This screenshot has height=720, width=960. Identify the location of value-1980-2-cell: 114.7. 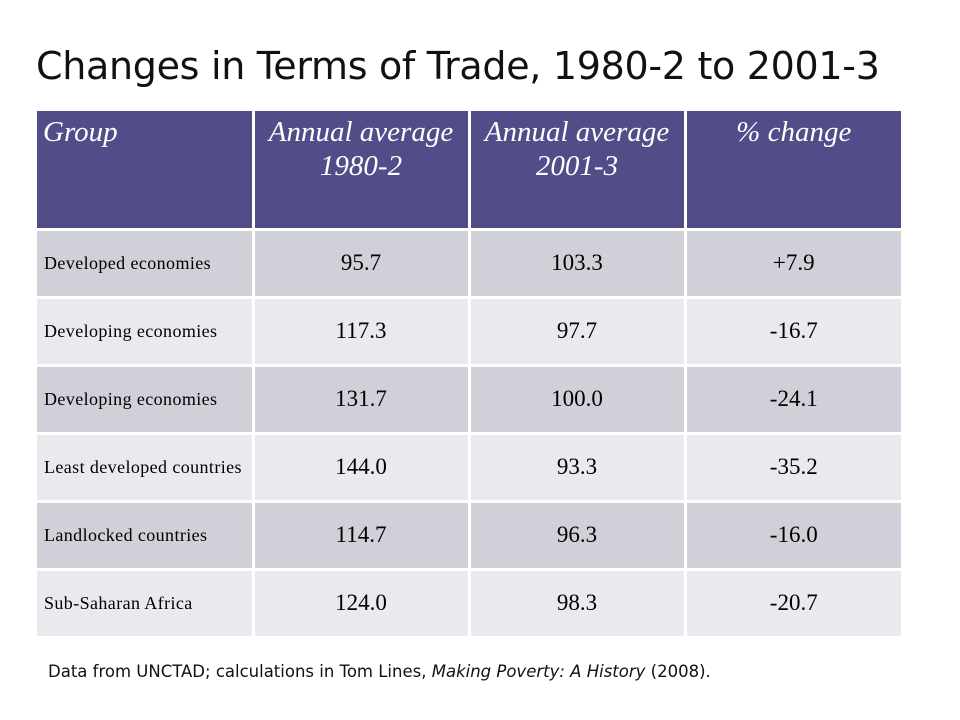
(362, 536).